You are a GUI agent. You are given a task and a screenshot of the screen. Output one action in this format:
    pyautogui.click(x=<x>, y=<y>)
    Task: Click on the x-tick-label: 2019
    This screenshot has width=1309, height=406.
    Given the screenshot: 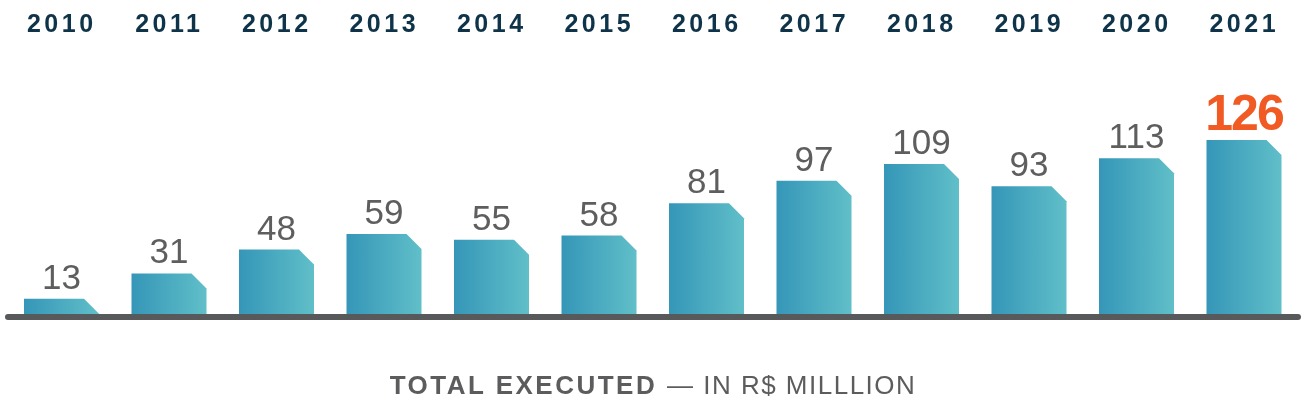 What is the action you would take?
    pyautogui.click(x=1029, y=23)
    